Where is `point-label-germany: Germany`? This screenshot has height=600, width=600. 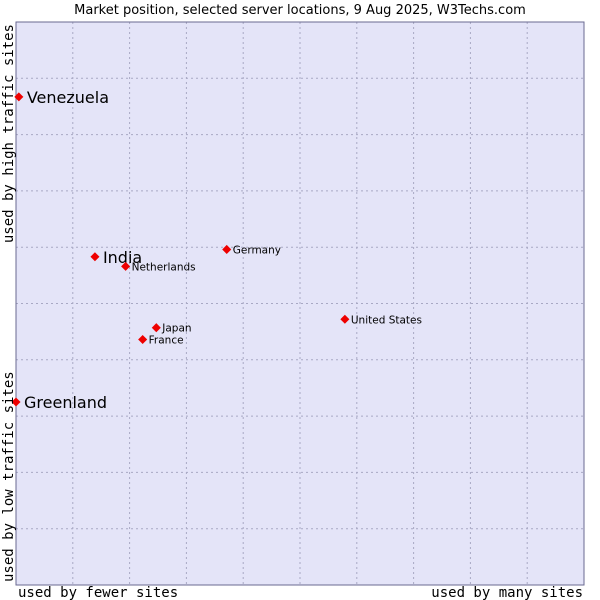
point-label-germany: Germany is located at coordinates (257, 250).